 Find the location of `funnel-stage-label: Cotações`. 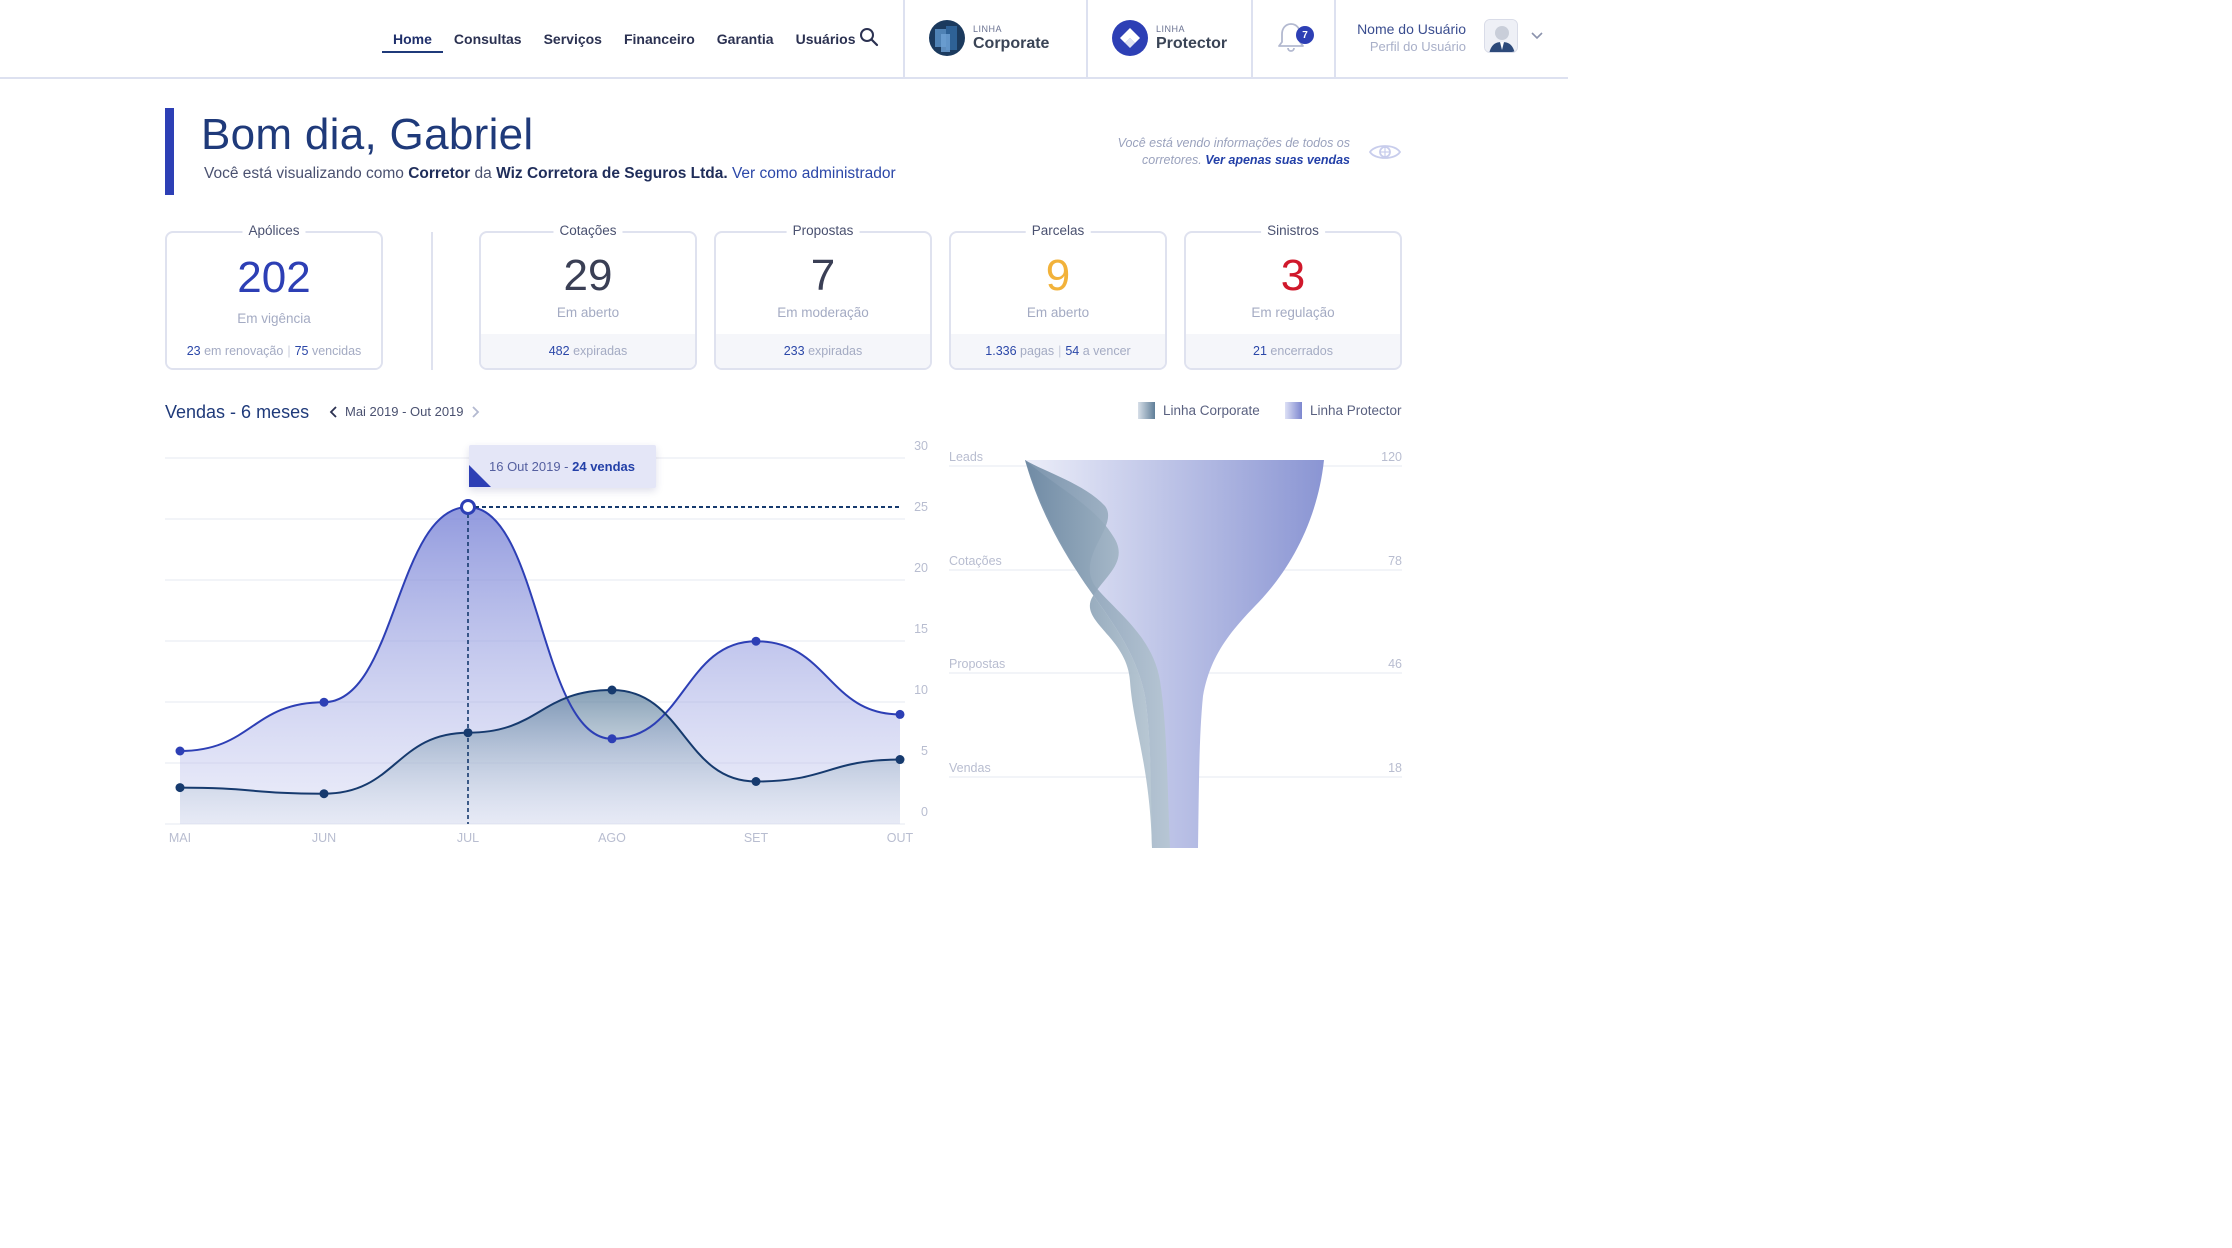

funnel-stage-label: Cotações is located at coordinates (975, 561).